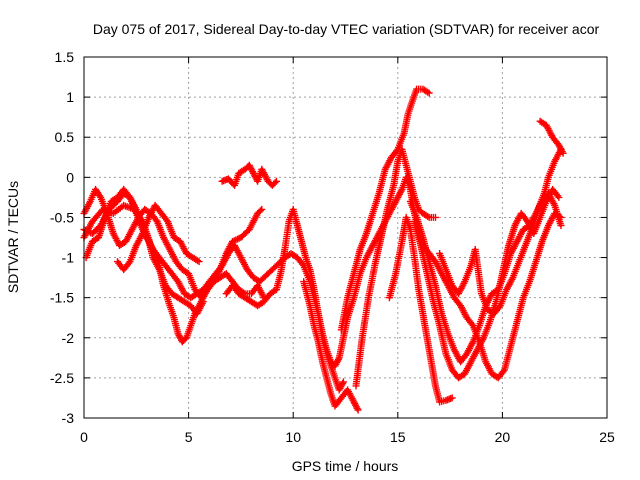 This screenshot has width=640, height=480. What do you see at coordinates (62, 378) in the screenshot?
I see `y-tick-label: -2.5` at bounding box center [62, 378].